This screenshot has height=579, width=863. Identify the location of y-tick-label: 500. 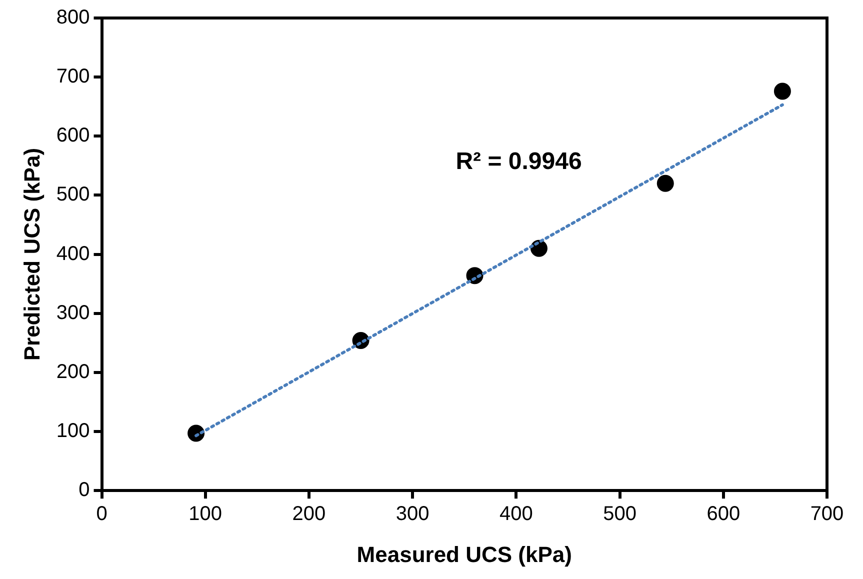
(73, 195).